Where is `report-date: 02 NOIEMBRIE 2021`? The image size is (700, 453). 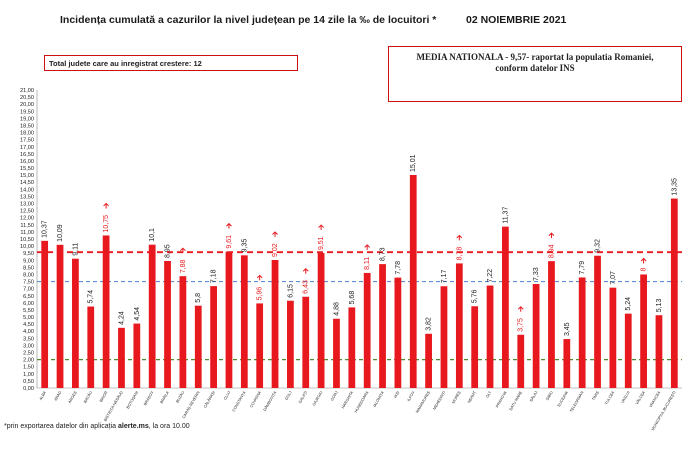 report-date: 02 NOIEMBRIE 2021 is located at coordinates (516, 20).